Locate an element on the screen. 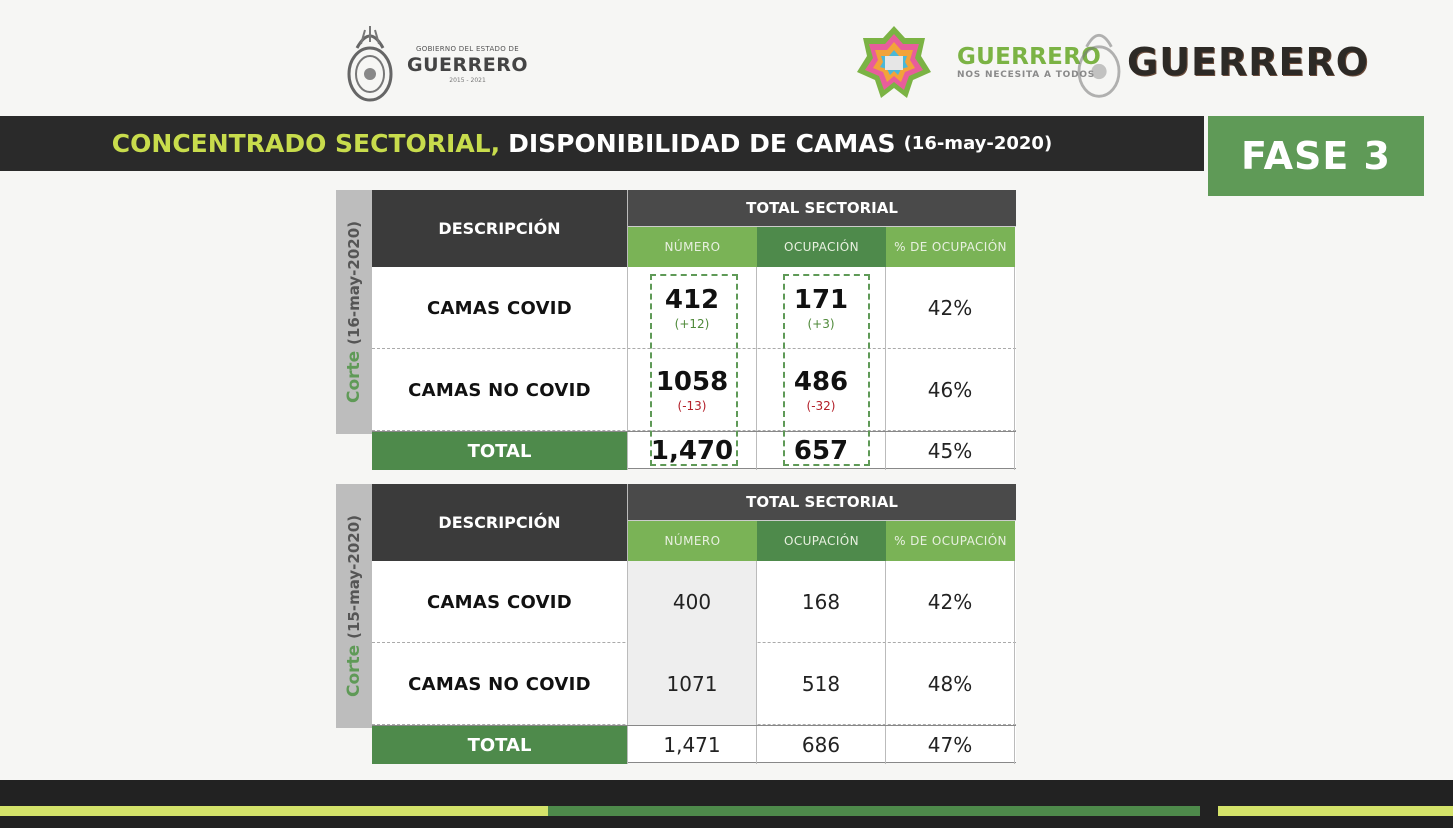 Image resolution: width=1453 pixels, height=828 pixels. total-row: TOTAL 1,470 657 45% is located at coordinates (694, 450).